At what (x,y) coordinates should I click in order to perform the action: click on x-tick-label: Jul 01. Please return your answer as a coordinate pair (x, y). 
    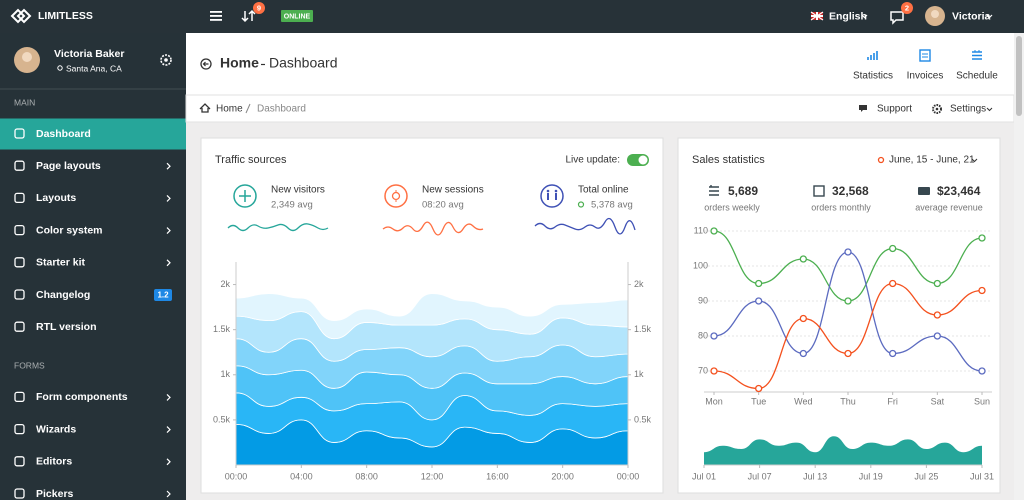
    Looking at the image, I should click on (704, 476).